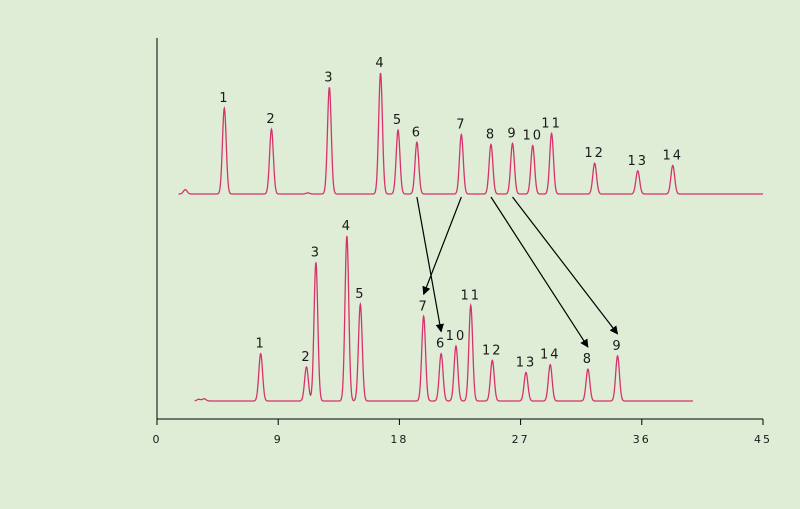  What do you see at coordinates (642, 439) in the screenshot?
I see `x-tick-label: 36` at bounding box center [642, 439].